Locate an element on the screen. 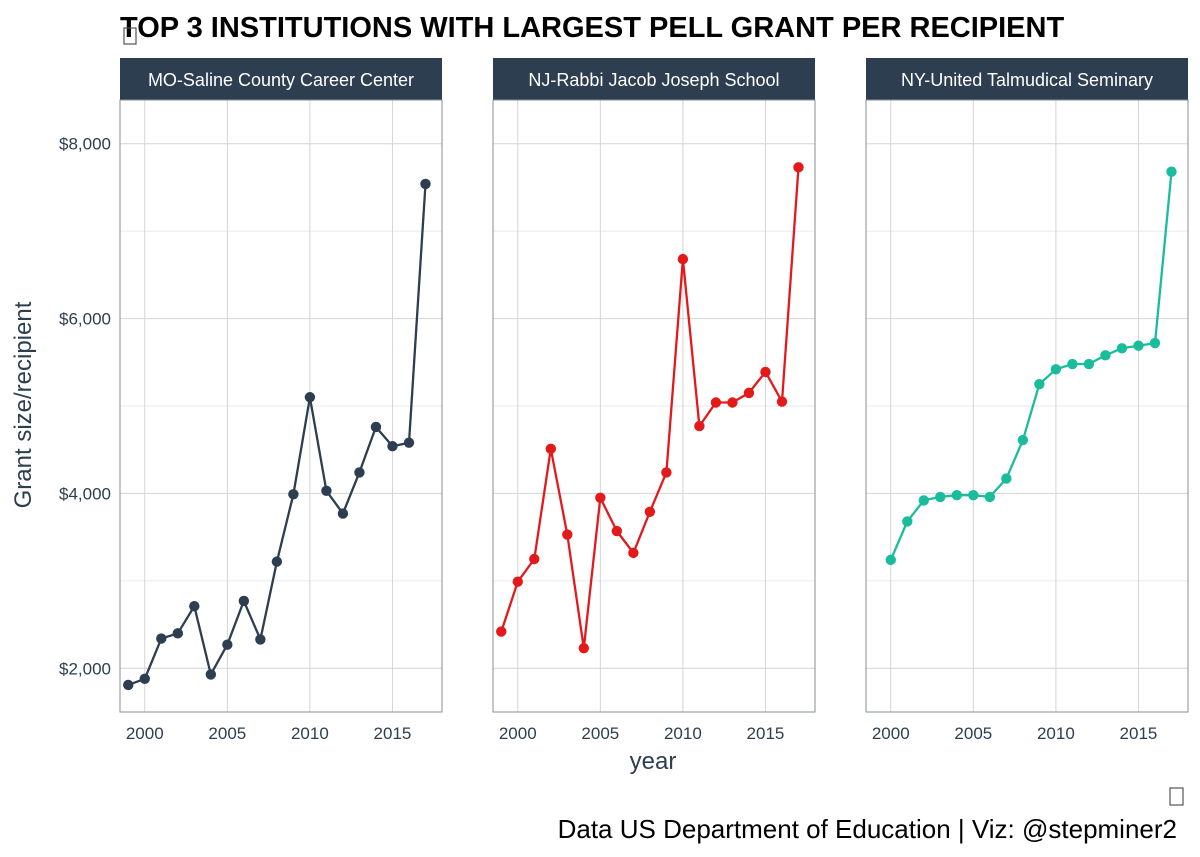  y-tick-label: $4,000 is located at coordinates (85, 493).